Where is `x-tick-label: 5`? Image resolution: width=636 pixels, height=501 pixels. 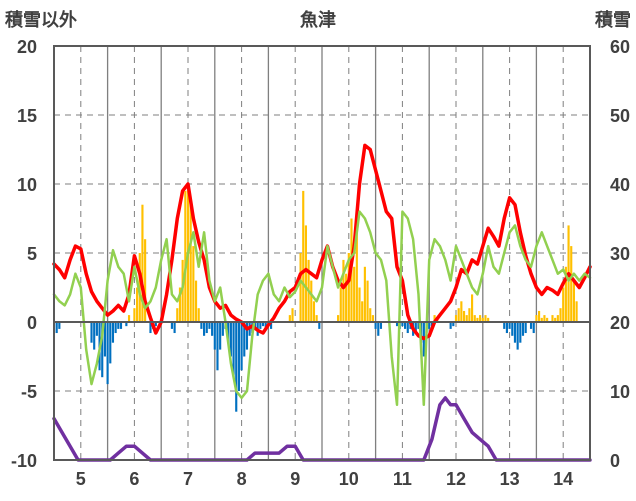 x-tick-label: 5 is located at coordinates (81, 479).